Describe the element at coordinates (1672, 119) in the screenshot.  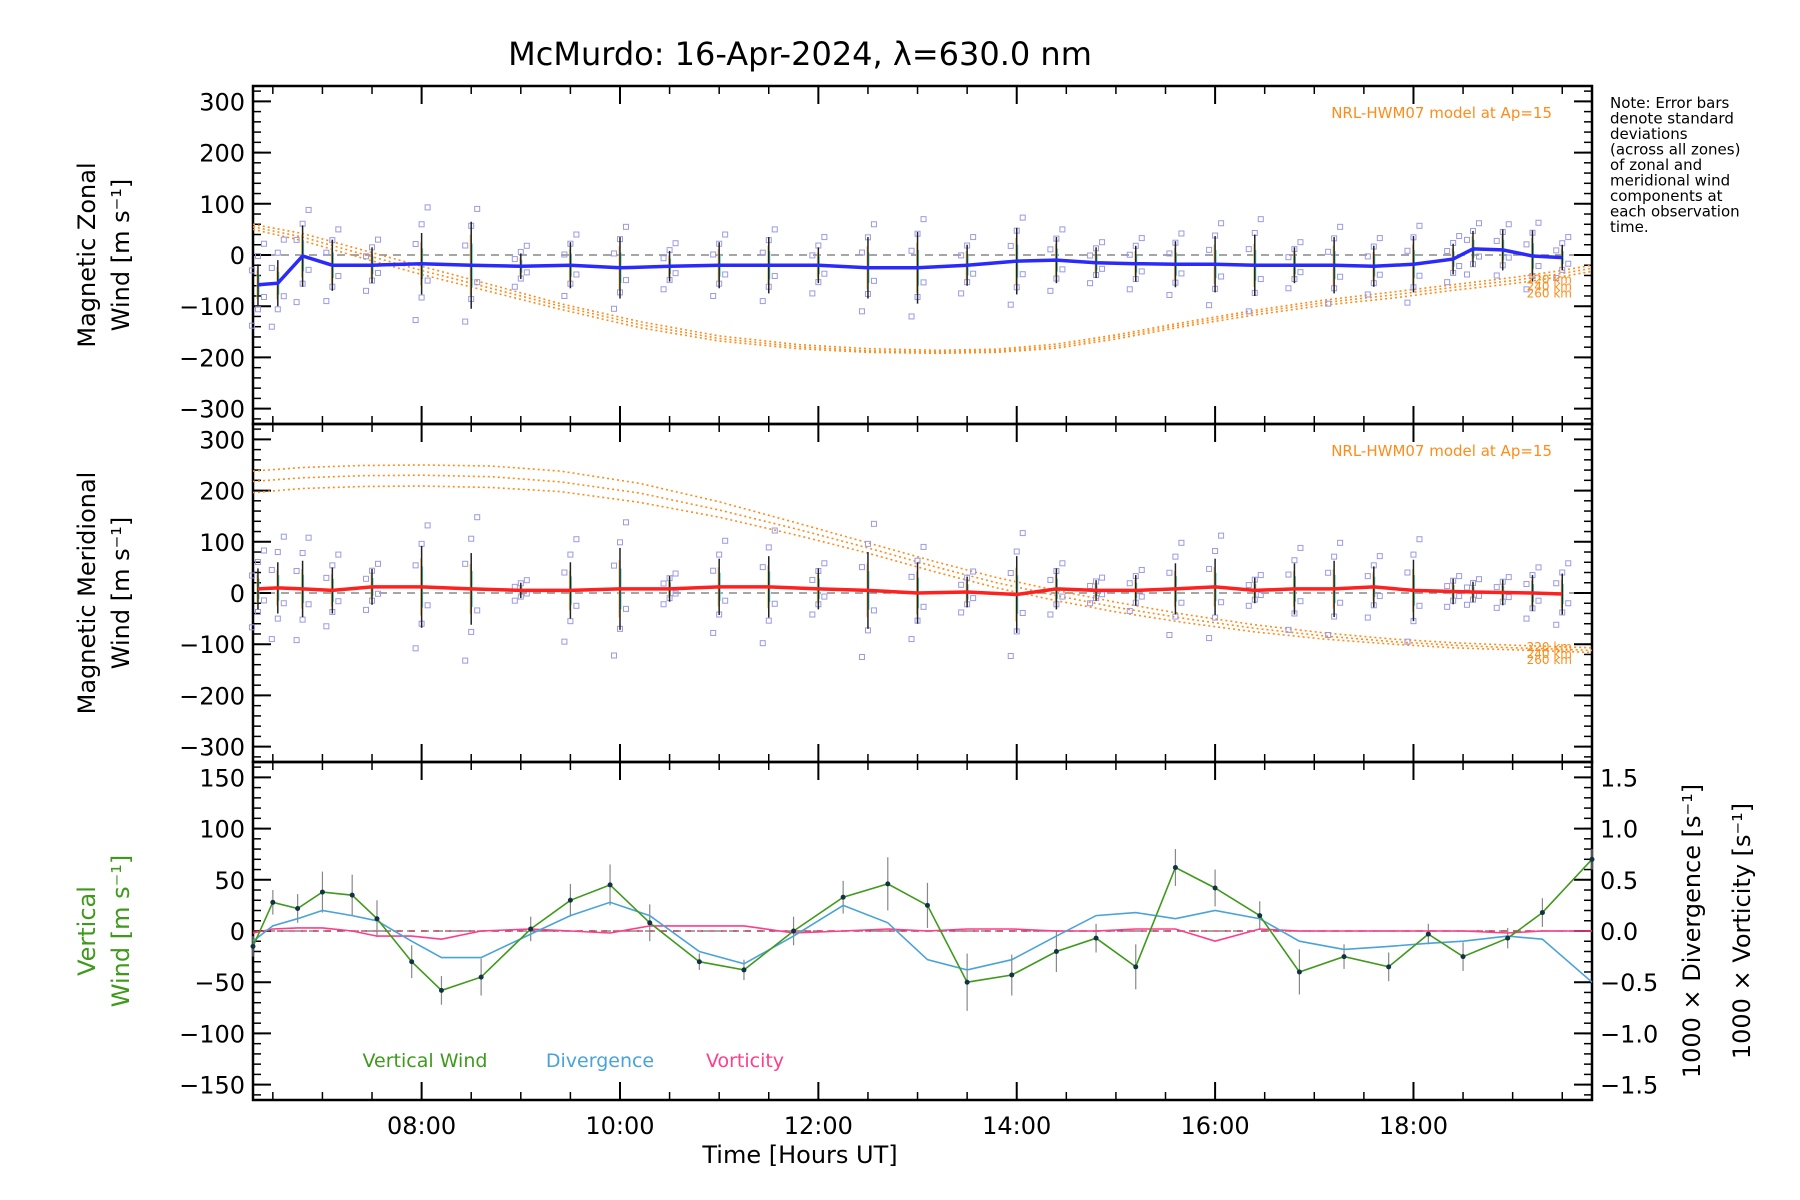
I see `note-line: denote standard` at that location.